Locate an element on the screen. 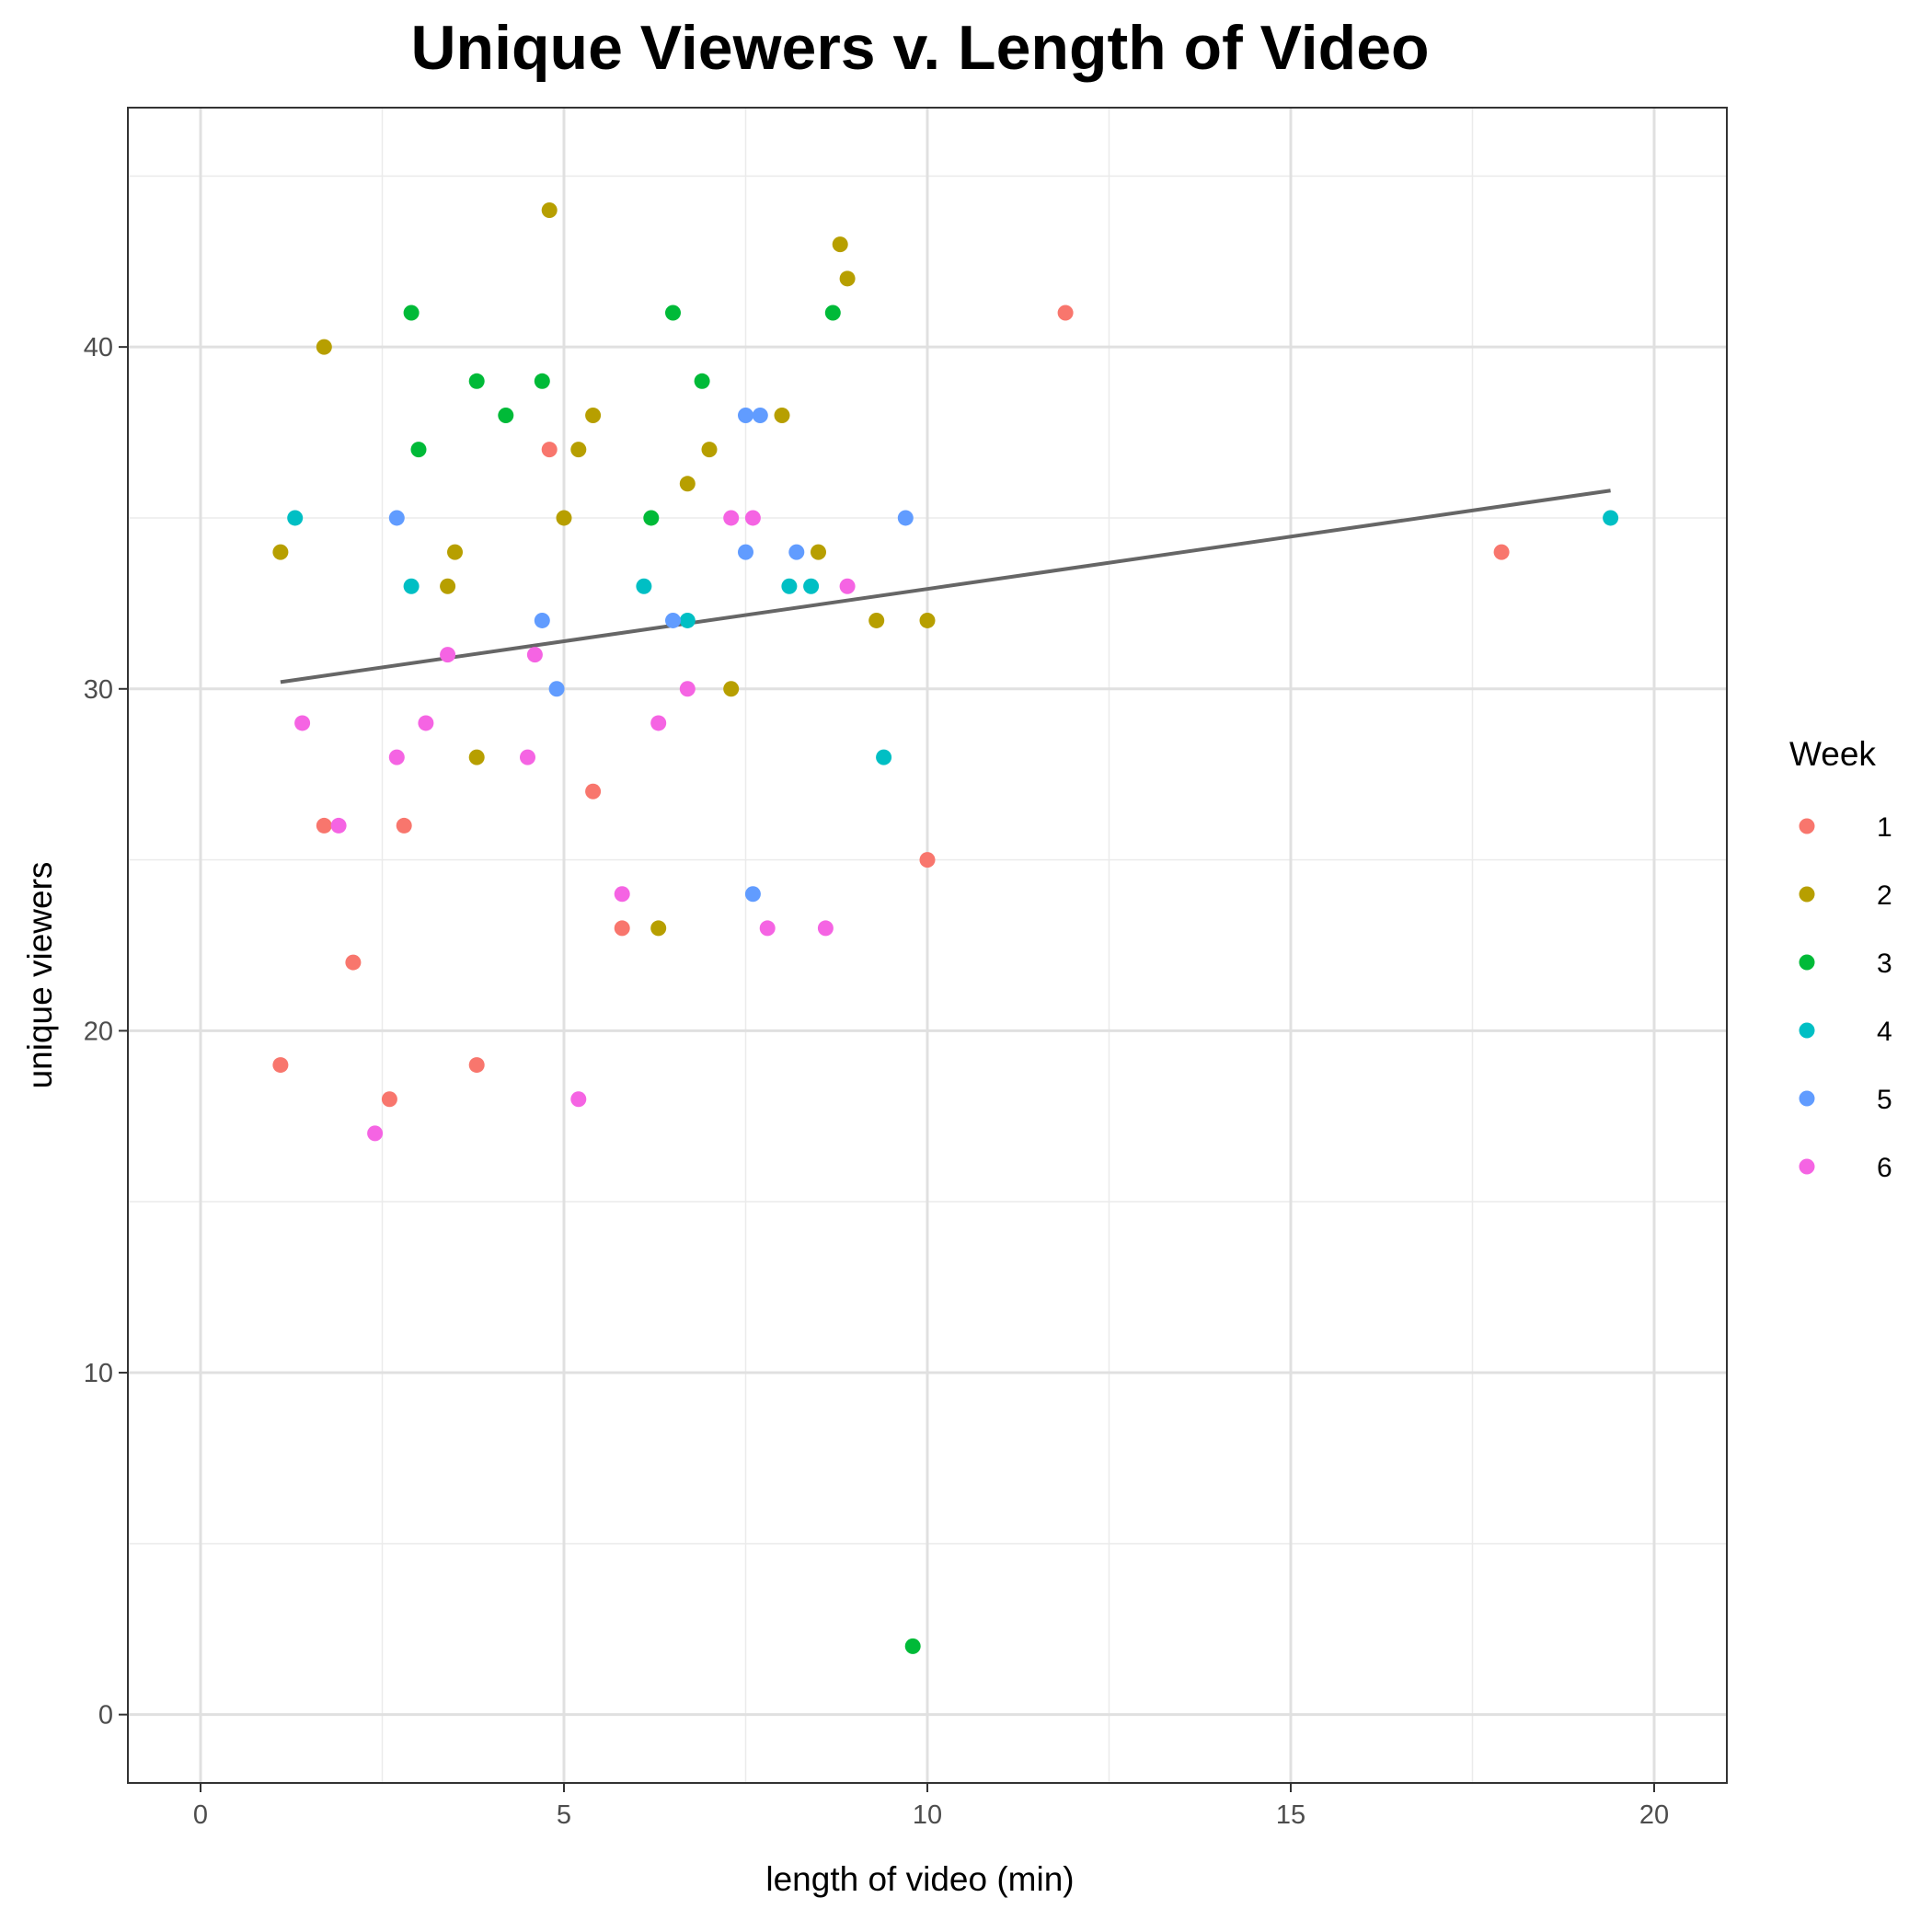 The image size is (1932, 1932). x-tick-label: 5 is located at coordinates (564, 1815).